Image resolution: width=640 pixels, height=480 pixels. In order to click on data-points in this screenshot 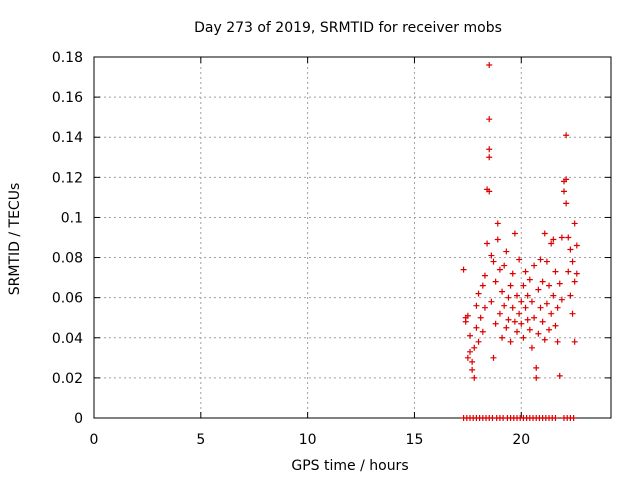, I will do `click(520, 241)`.